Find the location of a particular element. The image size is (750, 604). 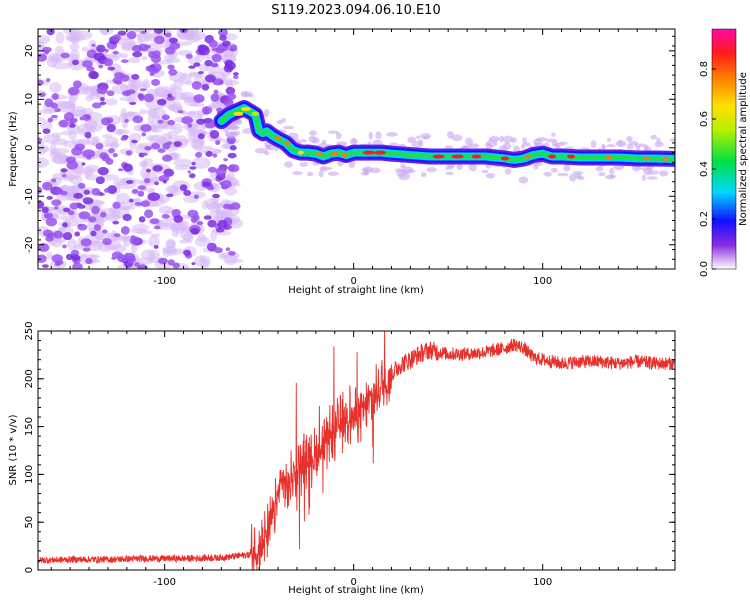

colorbar-tick-label: 0.2 is located at coordinates (704, 219).